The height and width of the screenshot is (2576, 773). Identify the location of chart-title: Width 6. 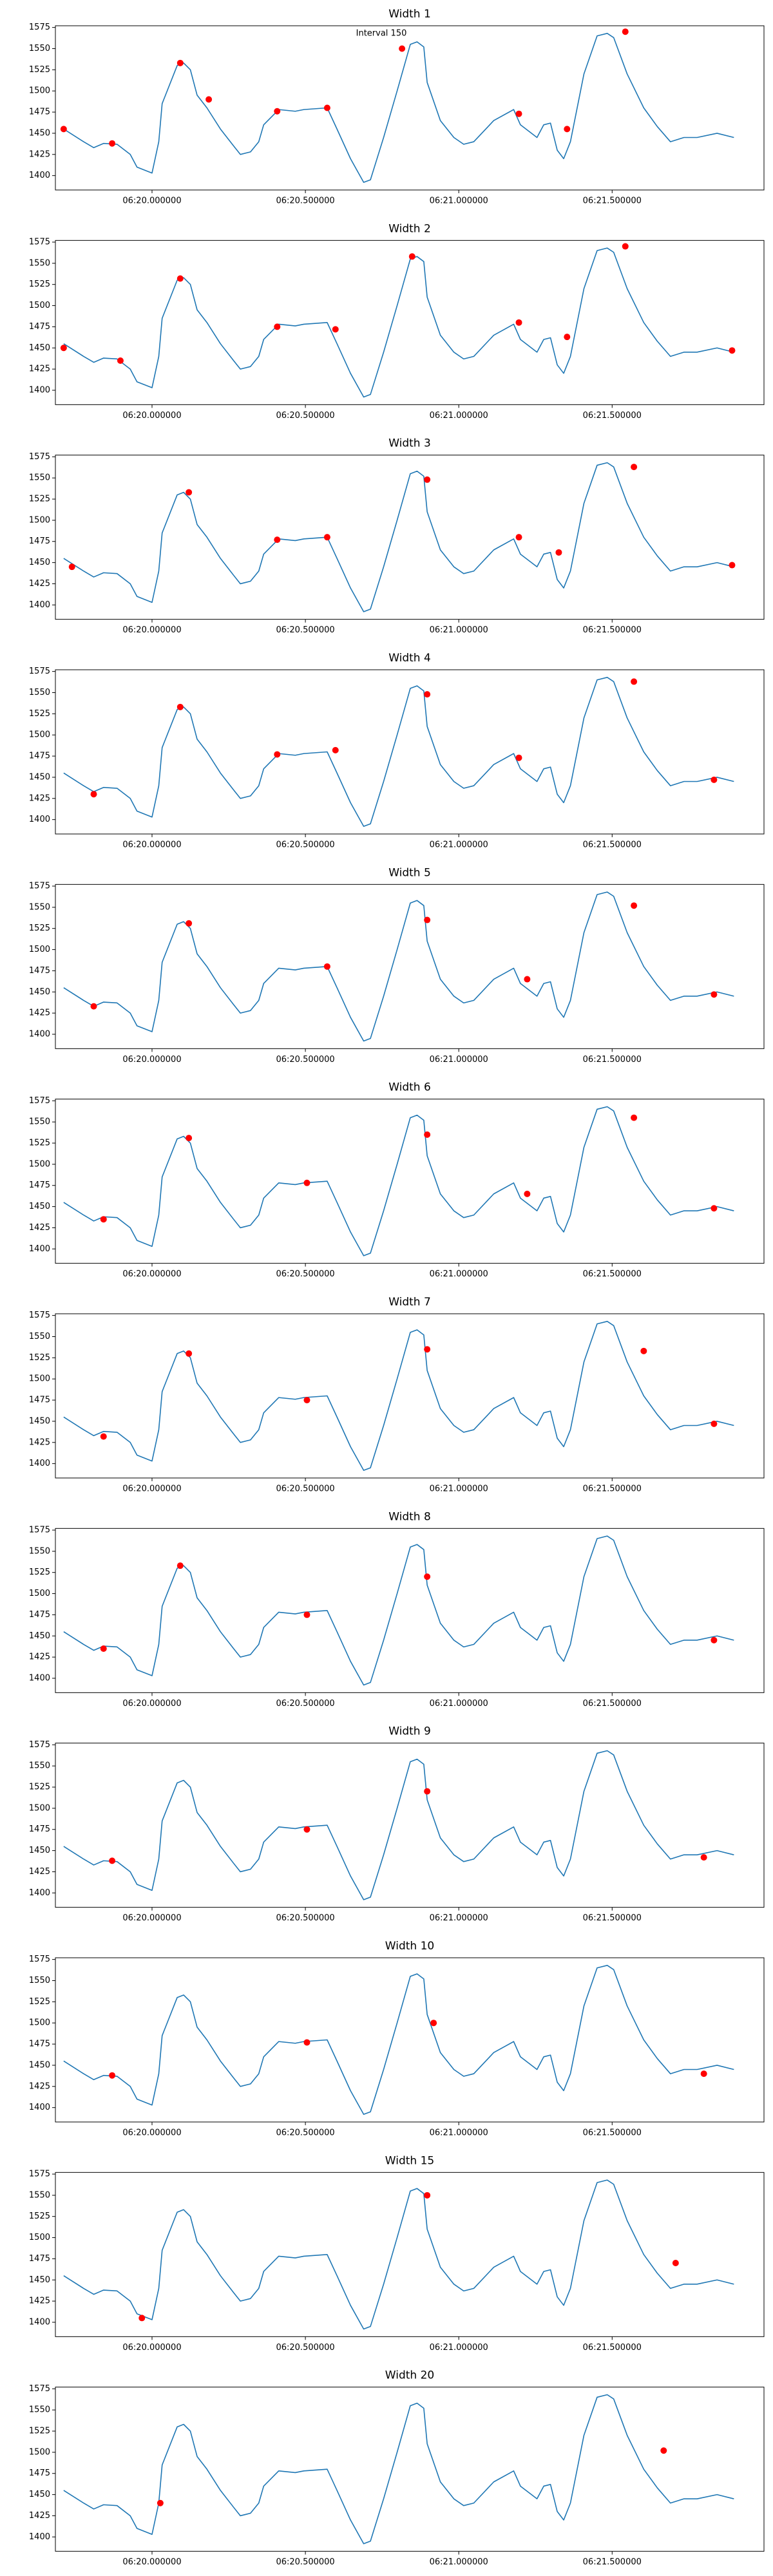
(409, 1087).